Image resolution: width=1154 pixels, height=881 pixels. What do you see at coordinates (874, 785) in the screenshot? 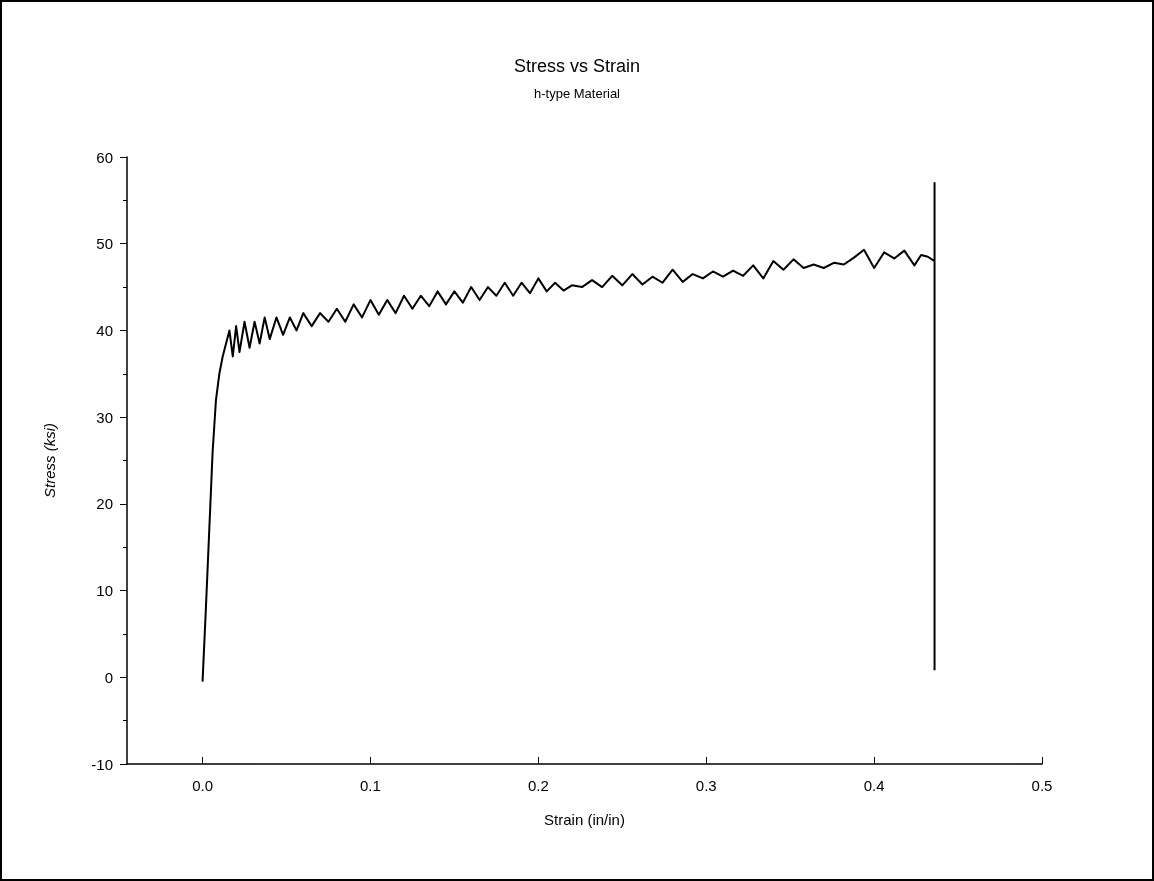
I see `x-tick-label: 0.4` at bounding box center [874, 785].